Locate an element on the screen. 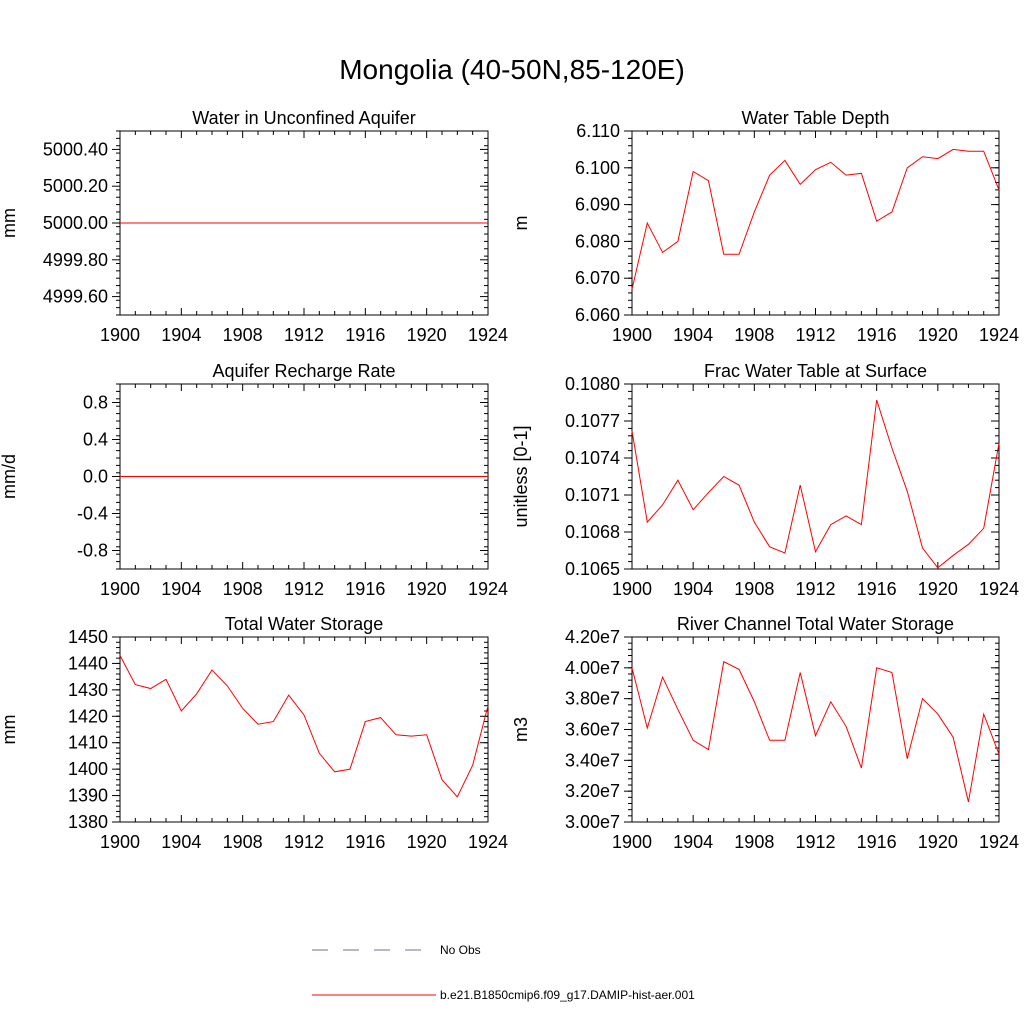  y-tick-label: -0.4 is located at coordinates (92, 514).